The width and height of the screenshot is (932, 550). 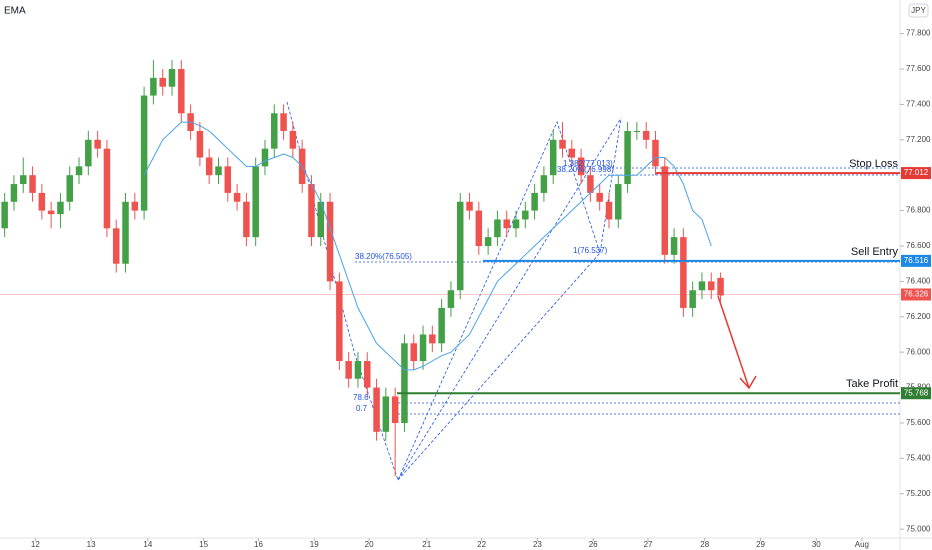 I want to click on level-name: Stop Loss, so click(x=873, y=164).